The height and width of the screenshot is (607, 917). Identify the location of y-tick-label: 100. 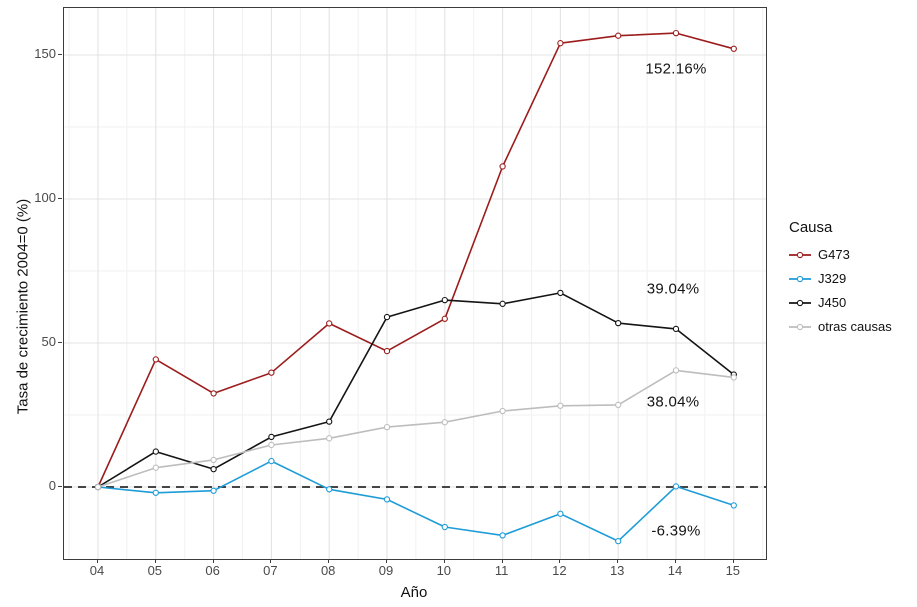
(45, 197).